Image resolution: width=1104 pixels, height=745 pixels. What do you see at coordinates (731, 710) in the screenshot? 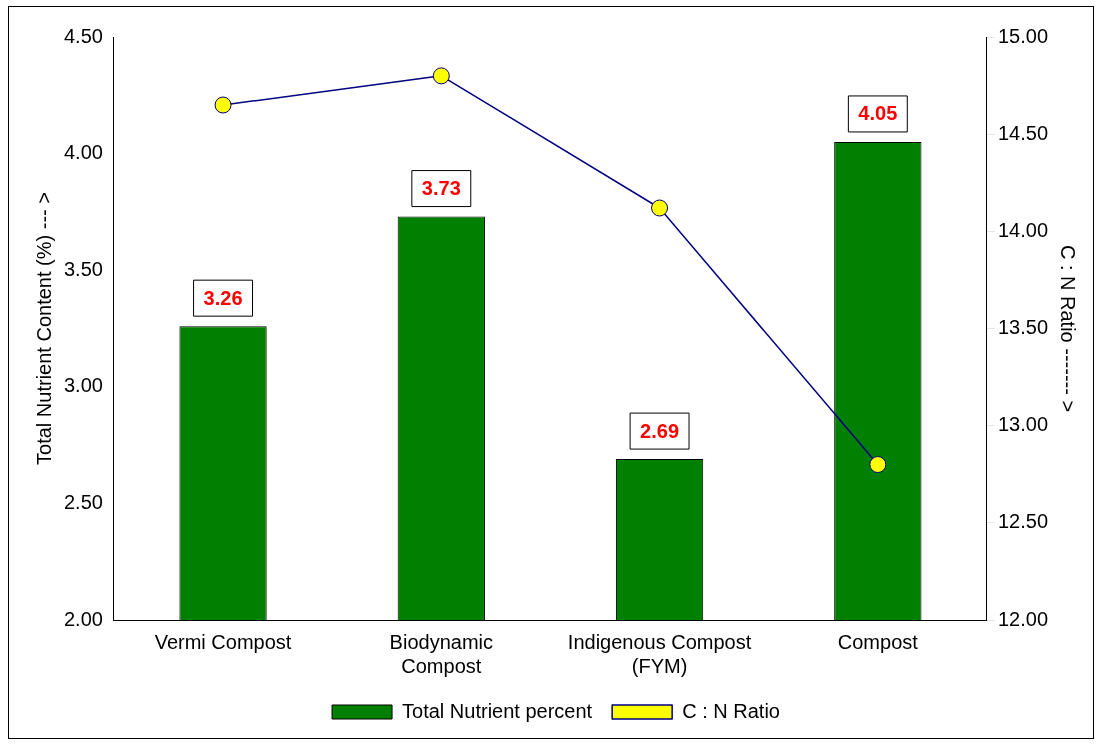
I see `legend-label: C : N Ratio` at bounding box center [731, 710].